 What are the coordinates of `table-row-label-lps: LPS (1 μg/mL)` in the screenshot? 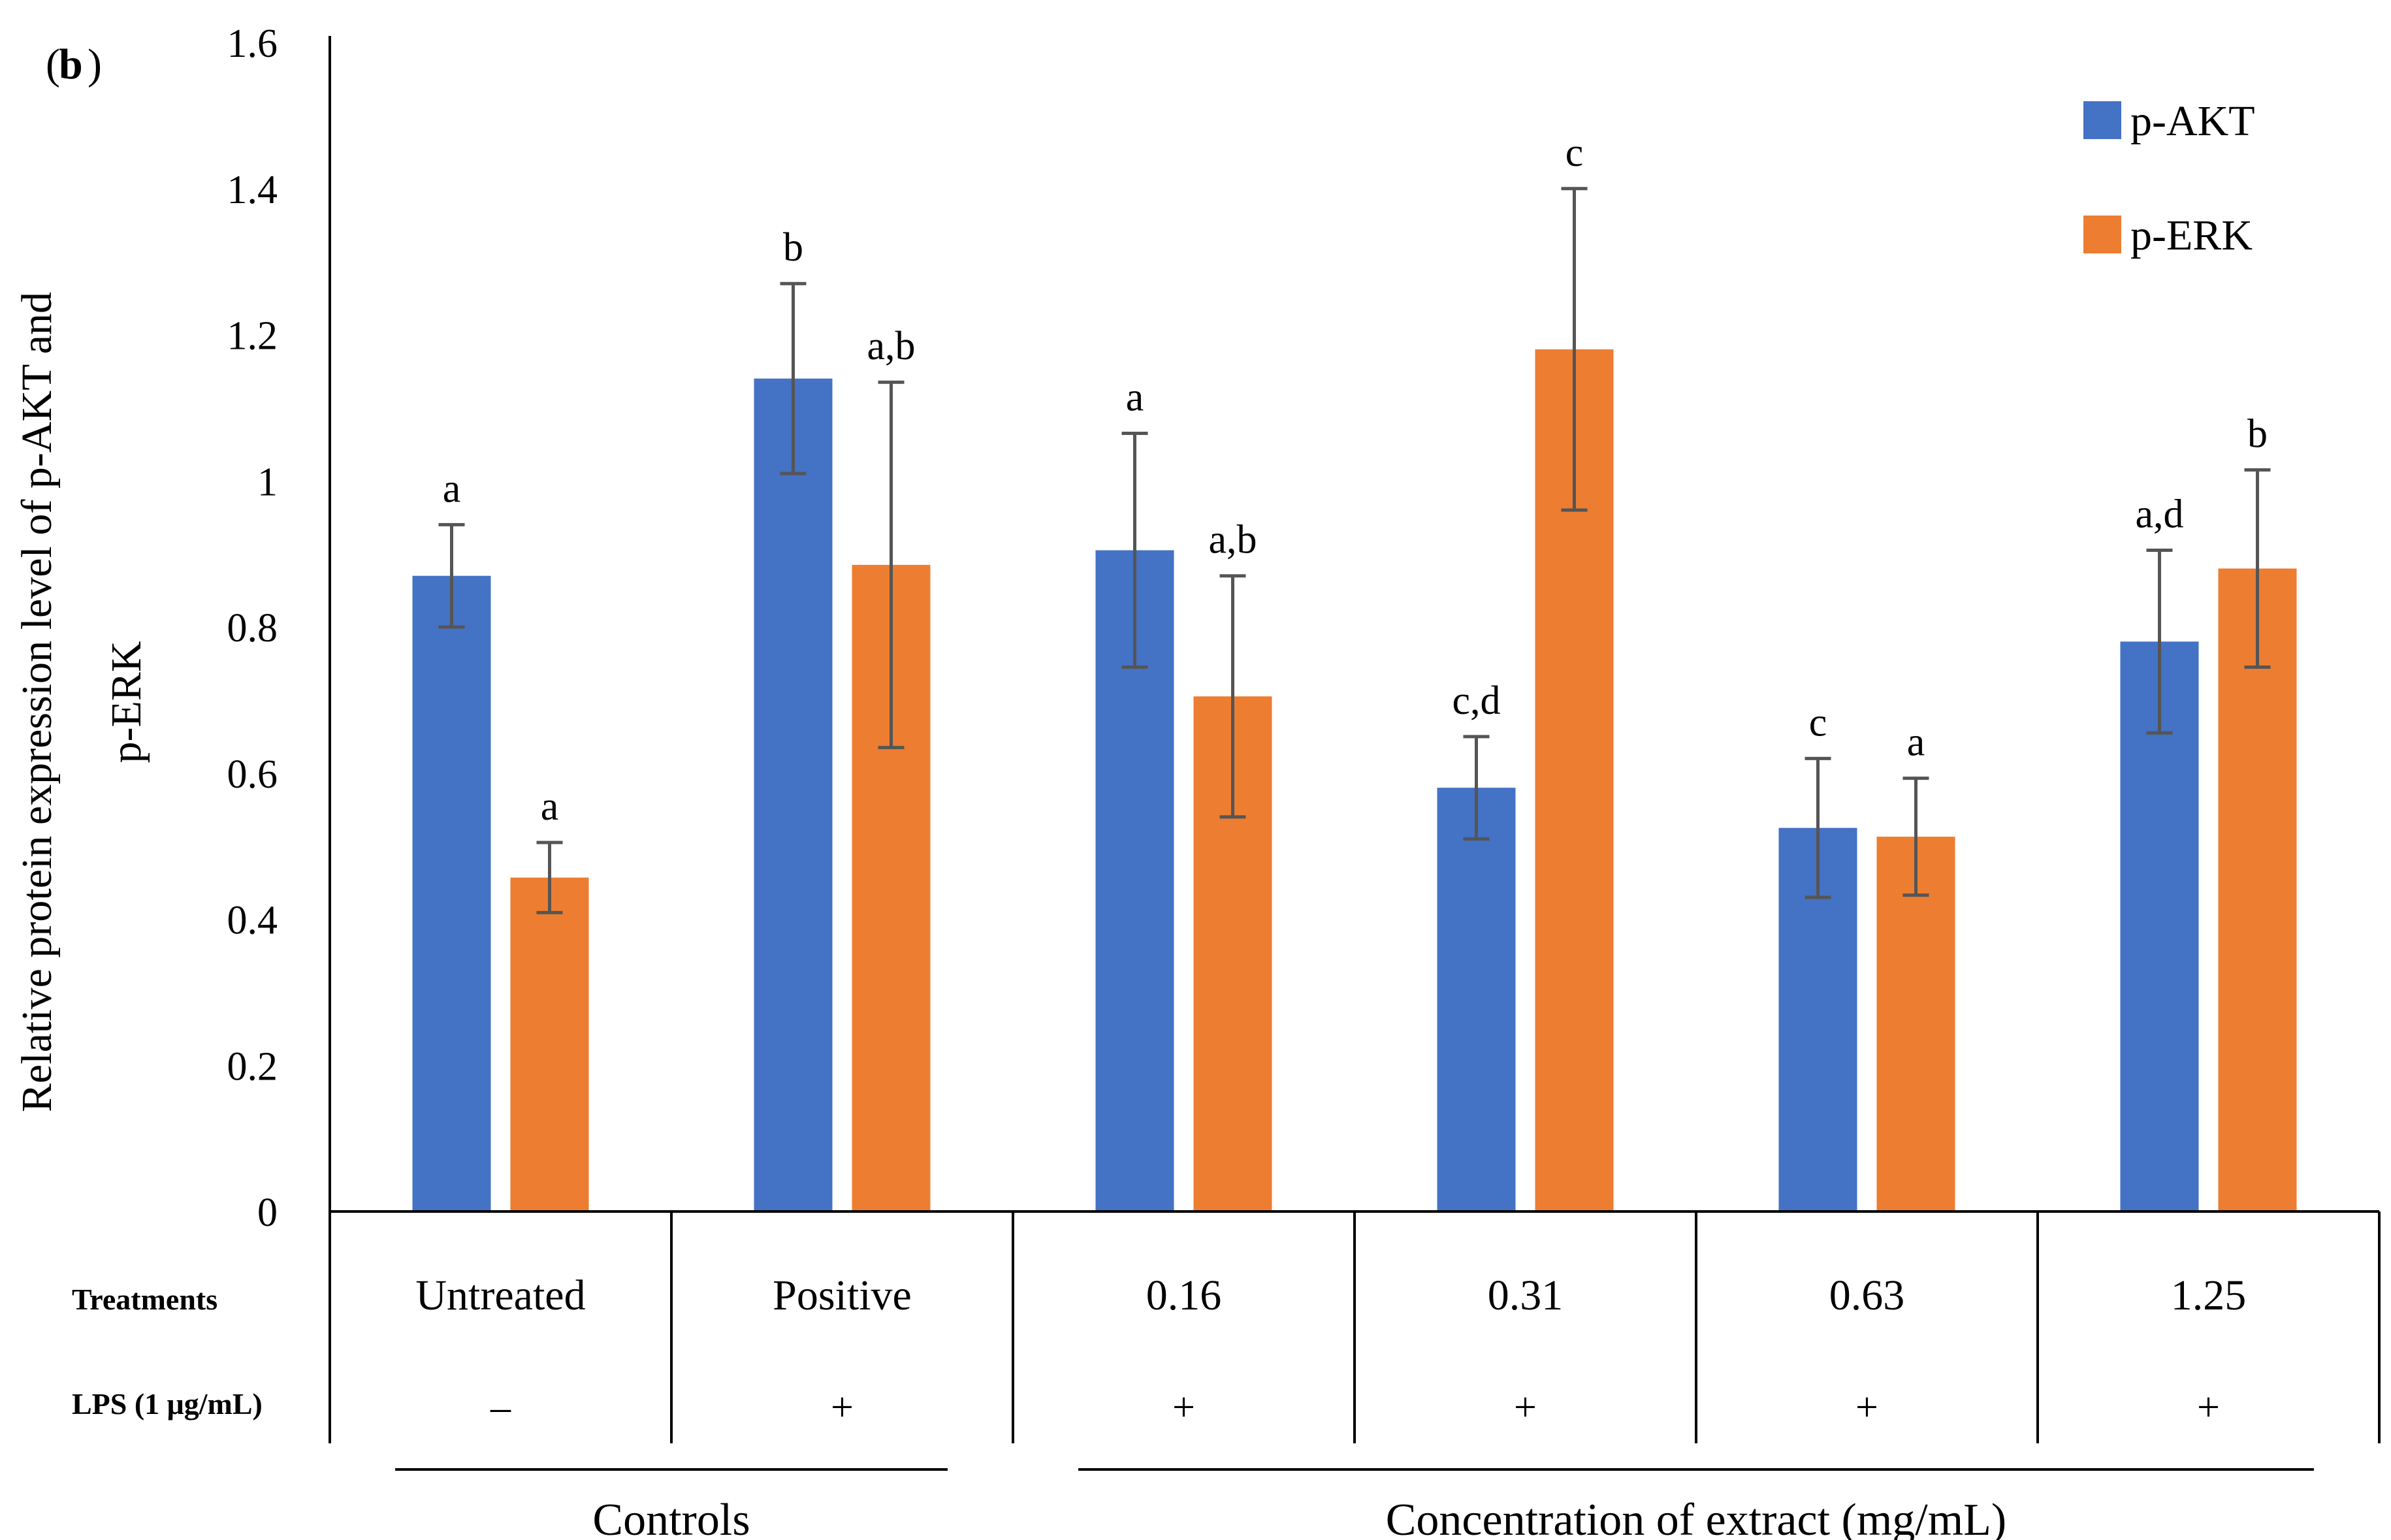 It's located at (167, 1403).